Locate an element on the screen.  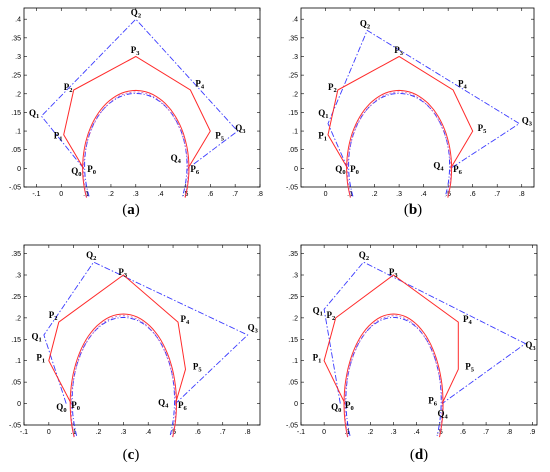
panel-caption: (a) is located at coordinates (131, 210).